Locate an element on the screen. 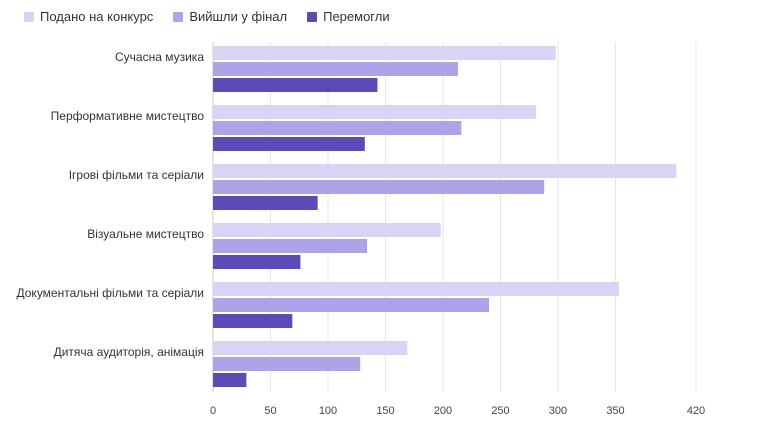 The width and height of the screenshot is (770, 430). category-label: Перформативне мистецтво is located at coordinates (128, 116).